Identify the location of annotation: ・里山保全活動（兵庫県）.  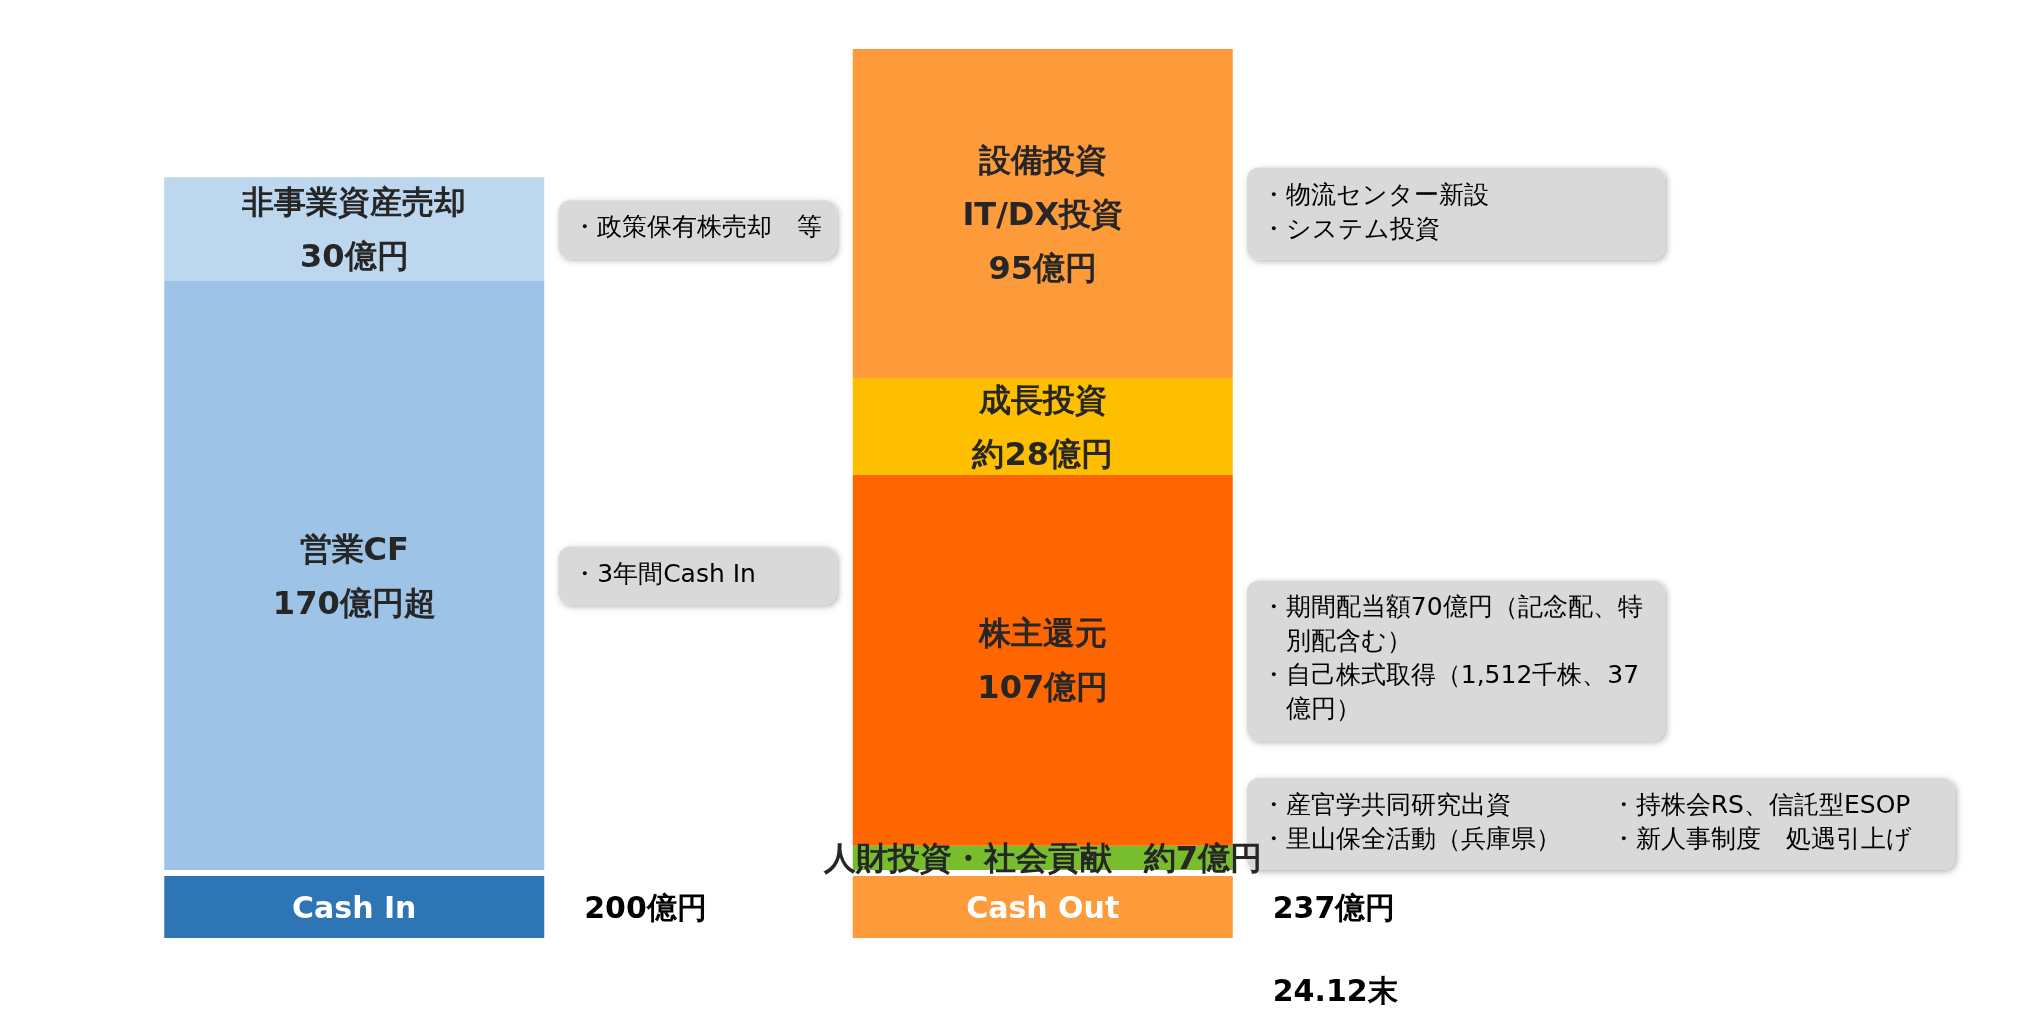
(1410, 838).